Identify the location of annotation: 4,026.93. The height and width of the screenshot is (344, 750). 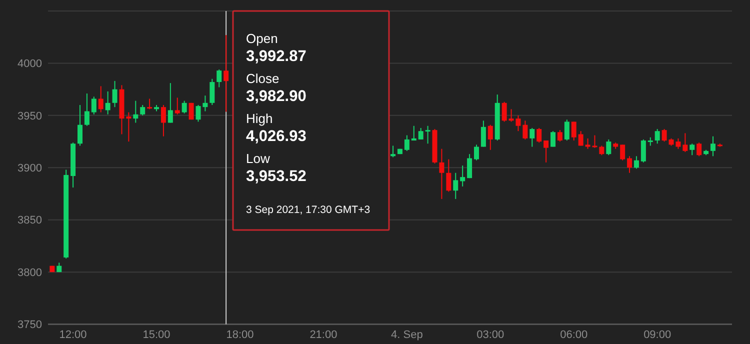
(276, 136).